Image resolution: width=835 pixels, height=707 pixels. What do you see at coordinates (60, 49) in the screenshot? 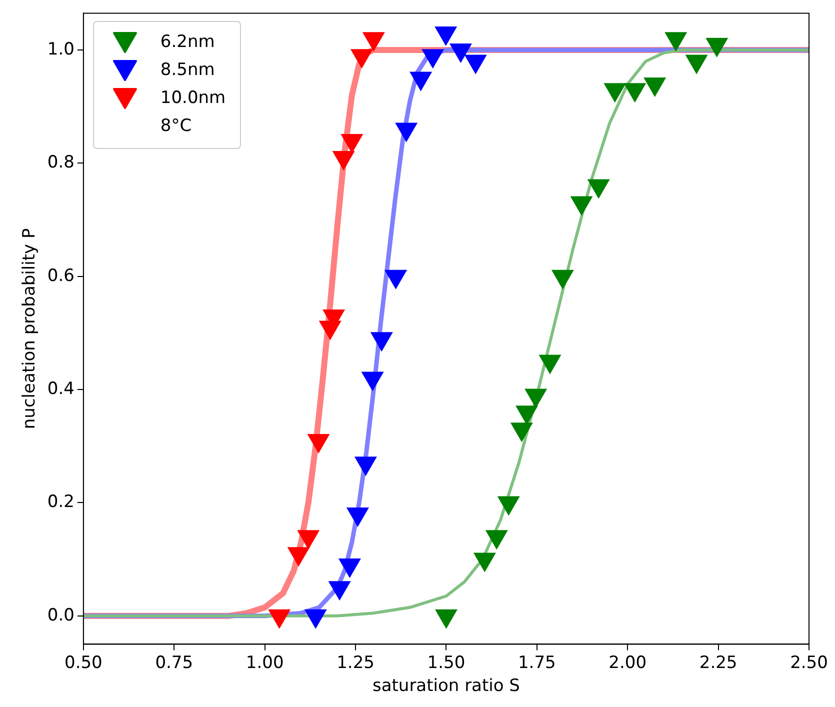
I see `y-tick-label: 1.0` at bounding box center [60, 49].